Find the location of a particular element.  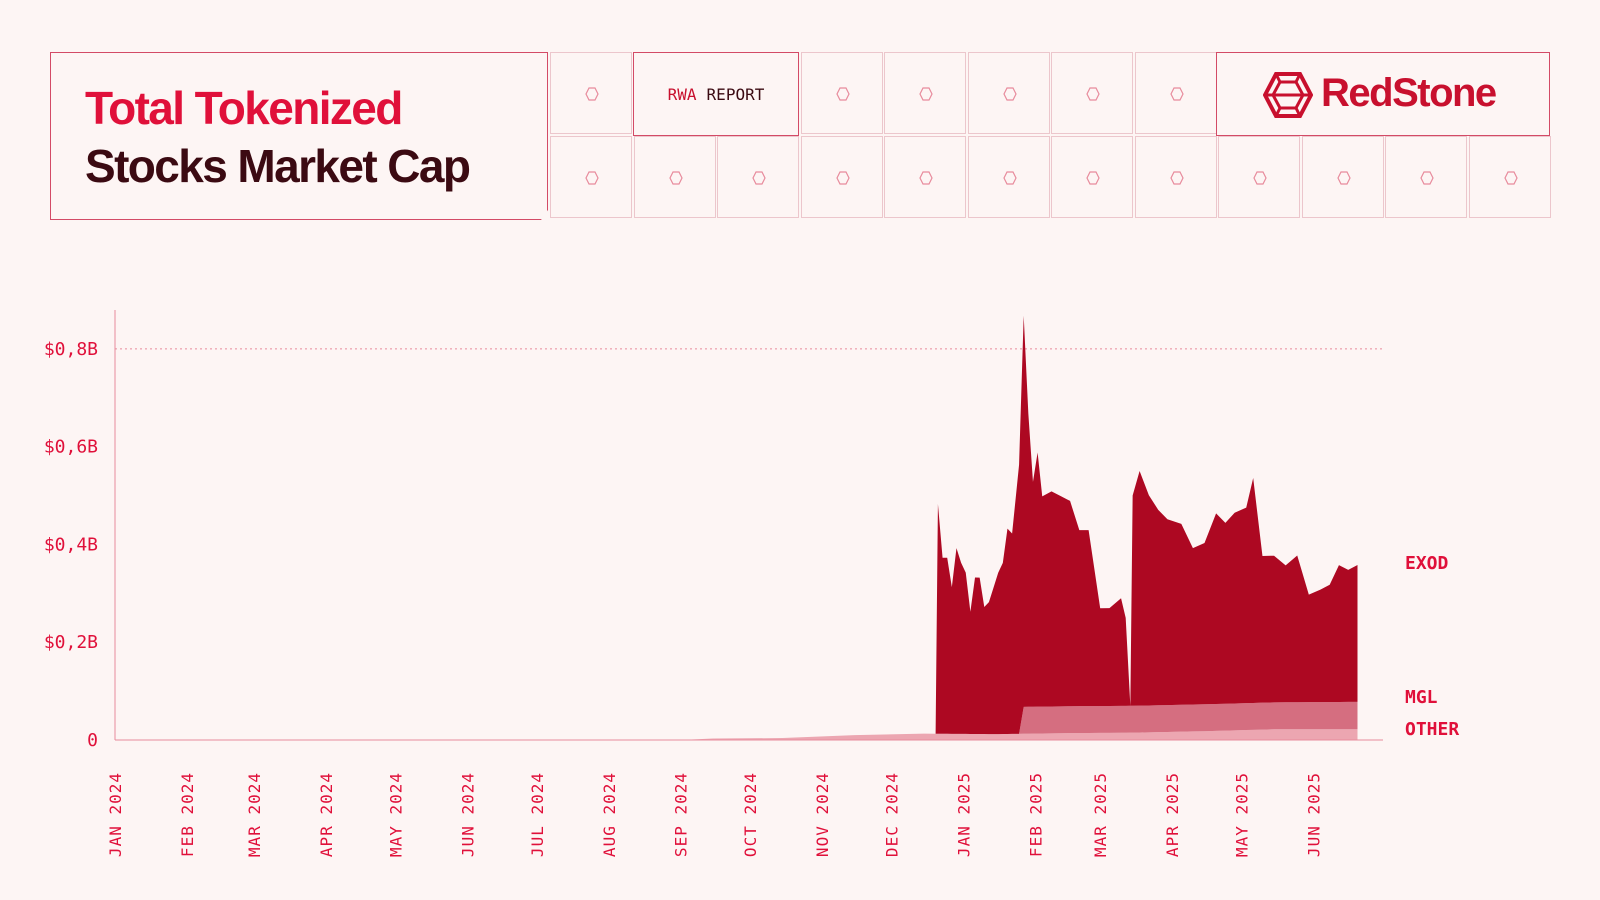

x-tick-label: JUN 2025 is located at coordinates (1313, 814).